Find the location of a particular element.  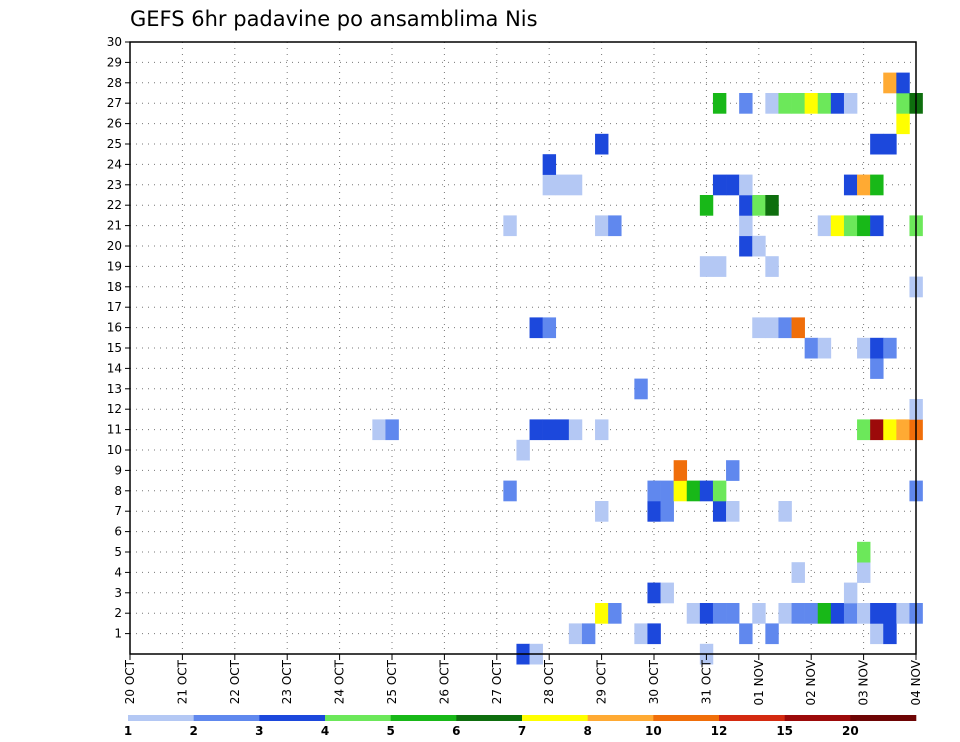

x-tick-label: 02 NOV is located at coordinates (811, 682).